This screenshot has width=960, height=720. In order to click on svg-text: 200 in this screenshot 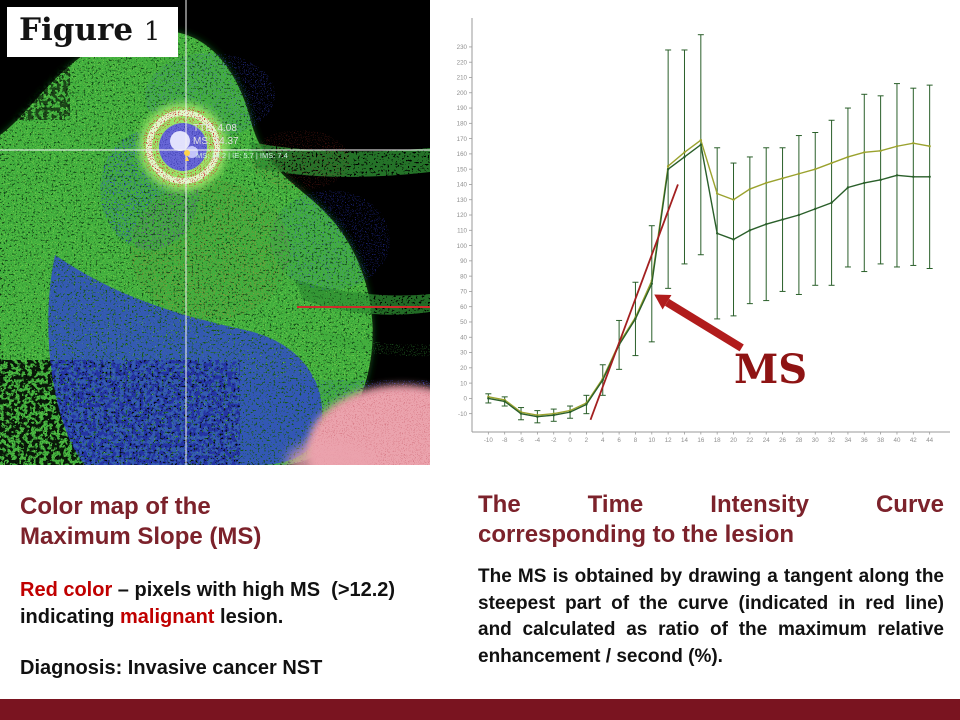, I will do `click(462, 93)`.